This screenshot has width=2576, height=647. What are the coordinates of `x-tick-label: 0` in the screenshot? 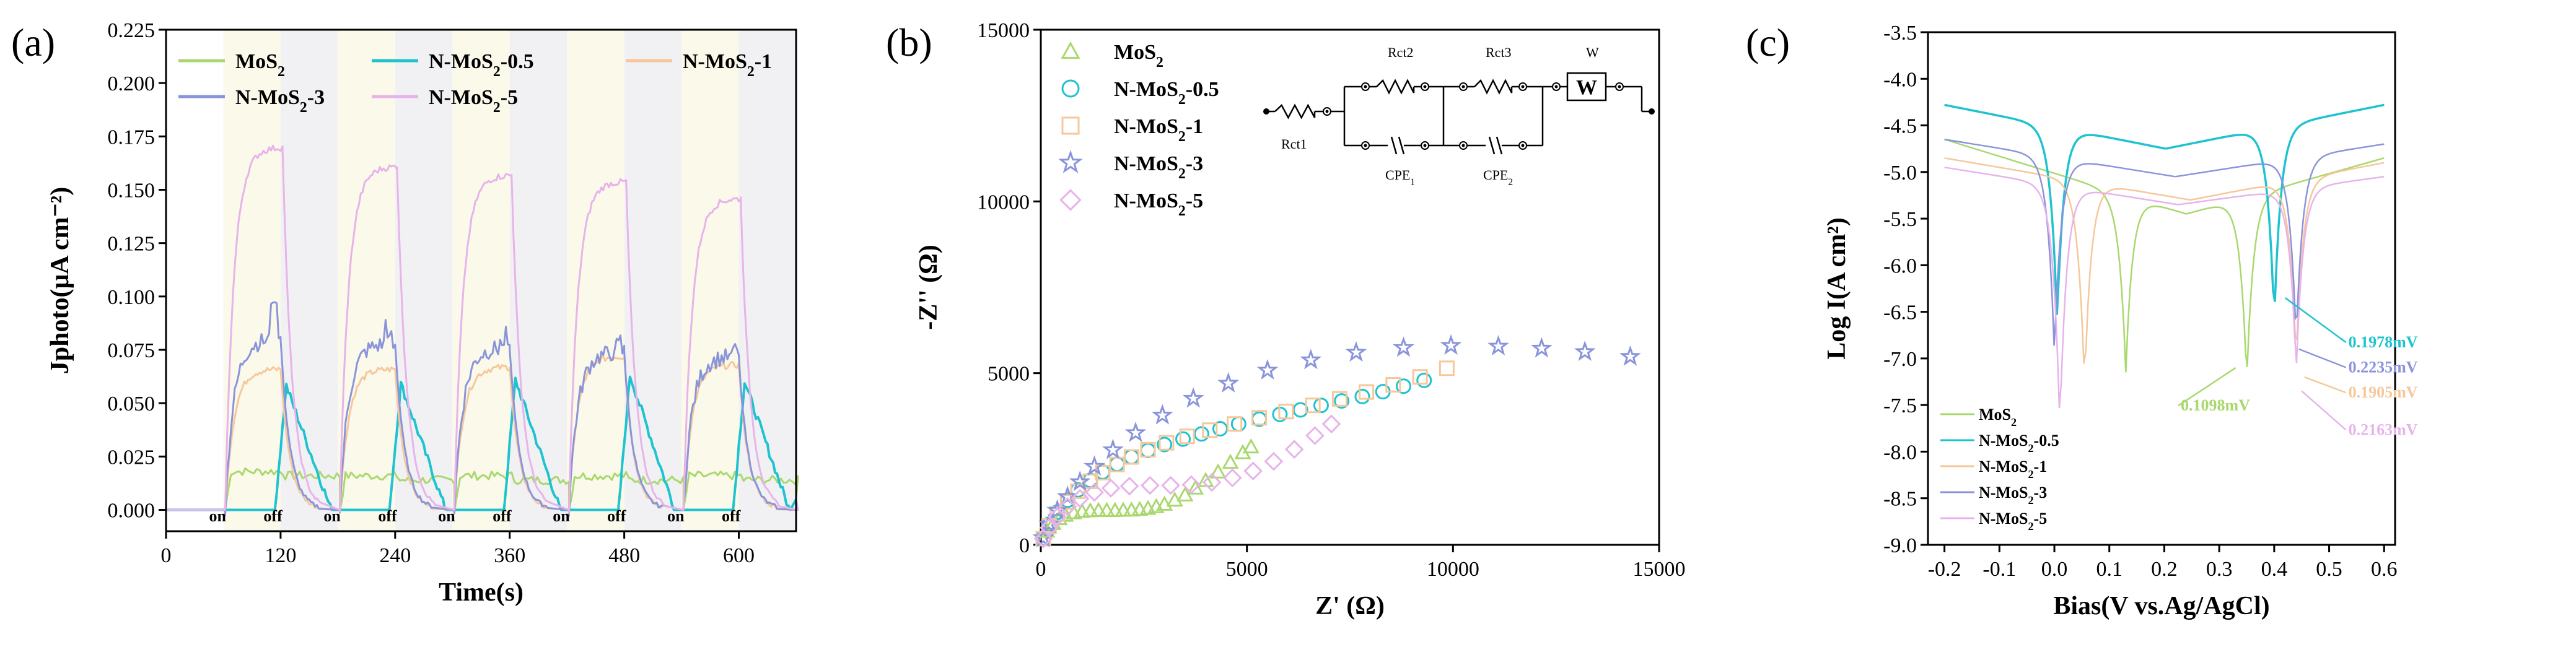 It's located at (166, 555).